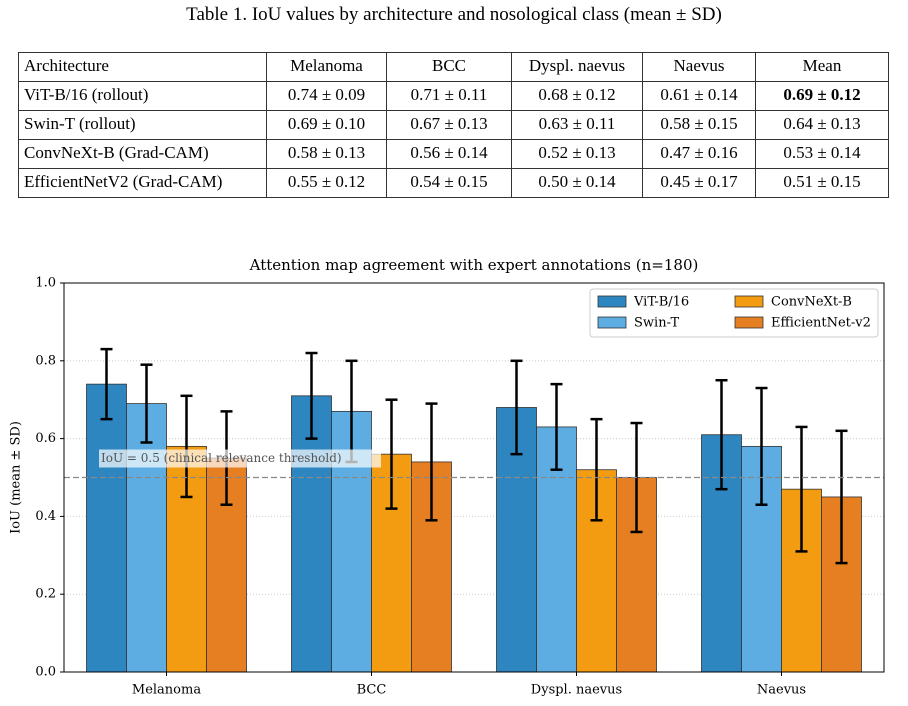 The width and height of the screenshot is (908, 706). Describe the element at coordinates (372, 690) in the screenshot. I see `x-tick-label: BCC` at that location.